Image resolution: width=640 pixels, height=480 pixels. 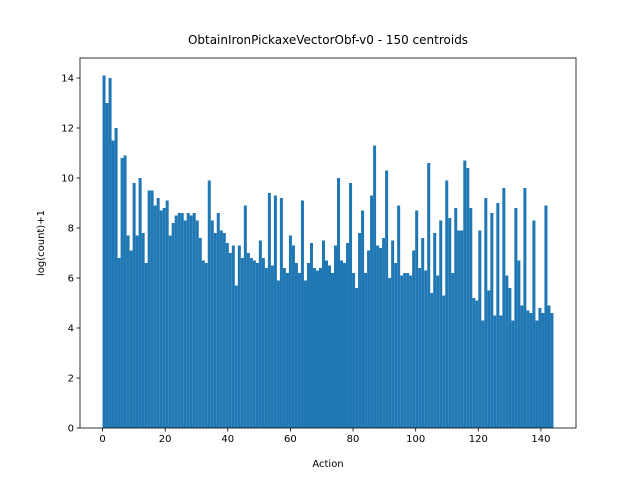 I want to click on y-tick-label: 8, so click(x=71, y=229).